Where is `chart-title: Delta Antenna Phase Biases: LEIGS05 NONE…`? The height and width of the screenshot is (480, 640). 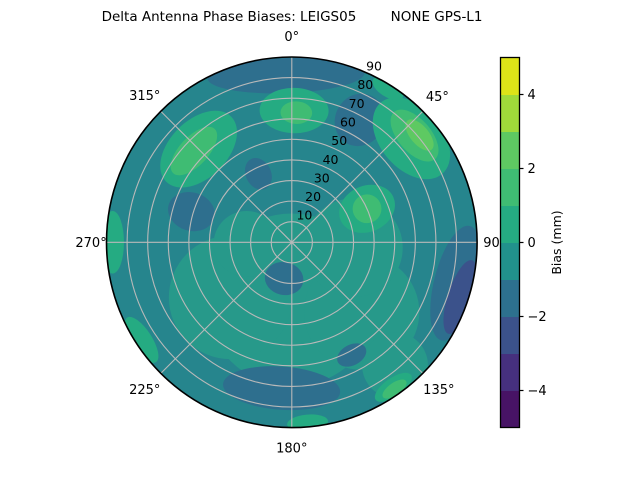 chart-title: Delta Antenna Phase Biases: LEIGS05 NONE… is located at coordinates (292, 17).